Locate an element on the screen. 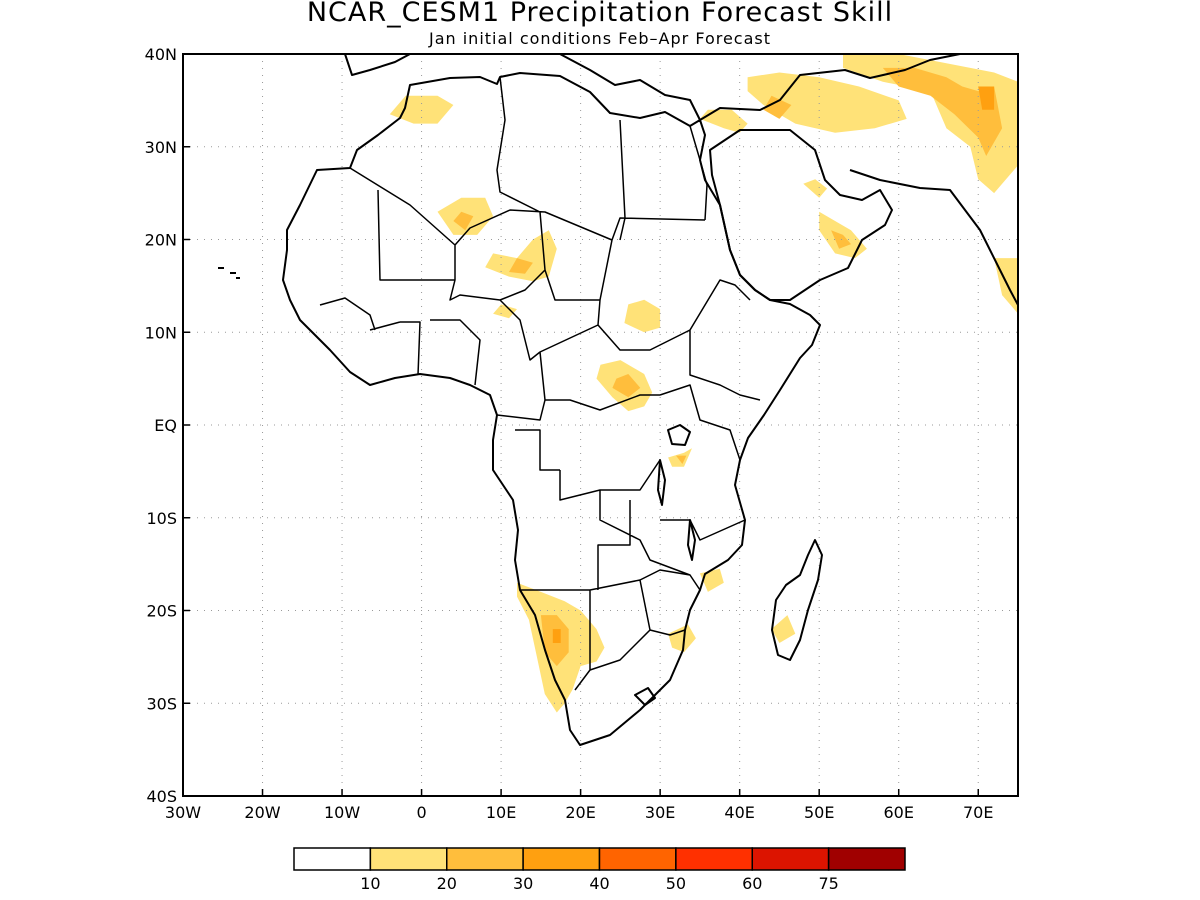 Image resolution: width=1200 pixels, height=900 pixels. lat-tick-label: 30S is located at coordinates (161, 703).